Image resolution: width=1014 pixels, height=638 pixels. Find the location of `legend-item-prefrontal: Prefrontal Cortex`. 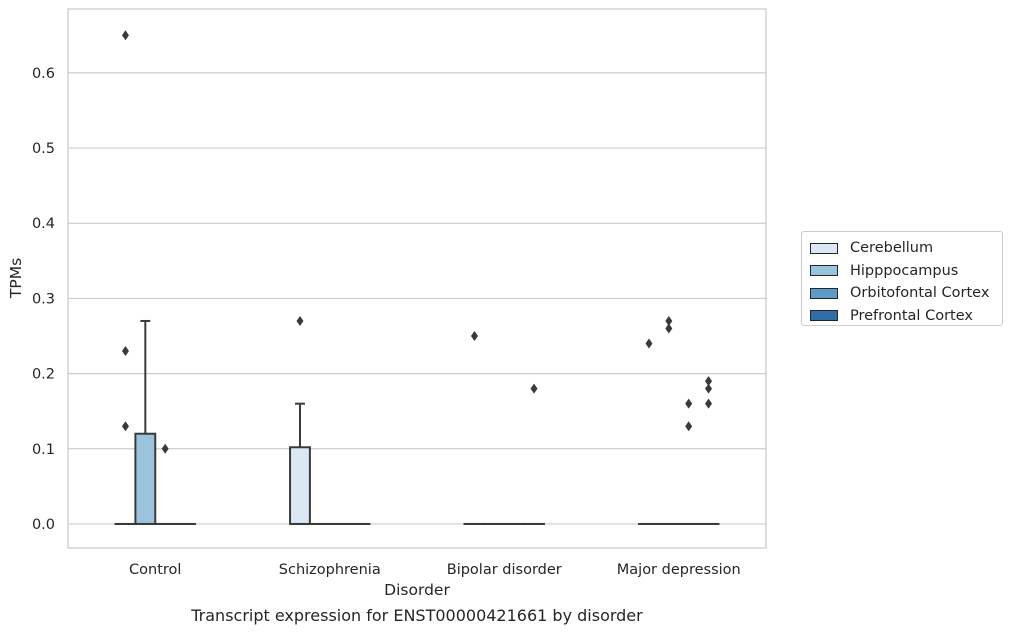

legend-item-prefrontal: Prefrontal Cortex is located at coordinates (906, 316).